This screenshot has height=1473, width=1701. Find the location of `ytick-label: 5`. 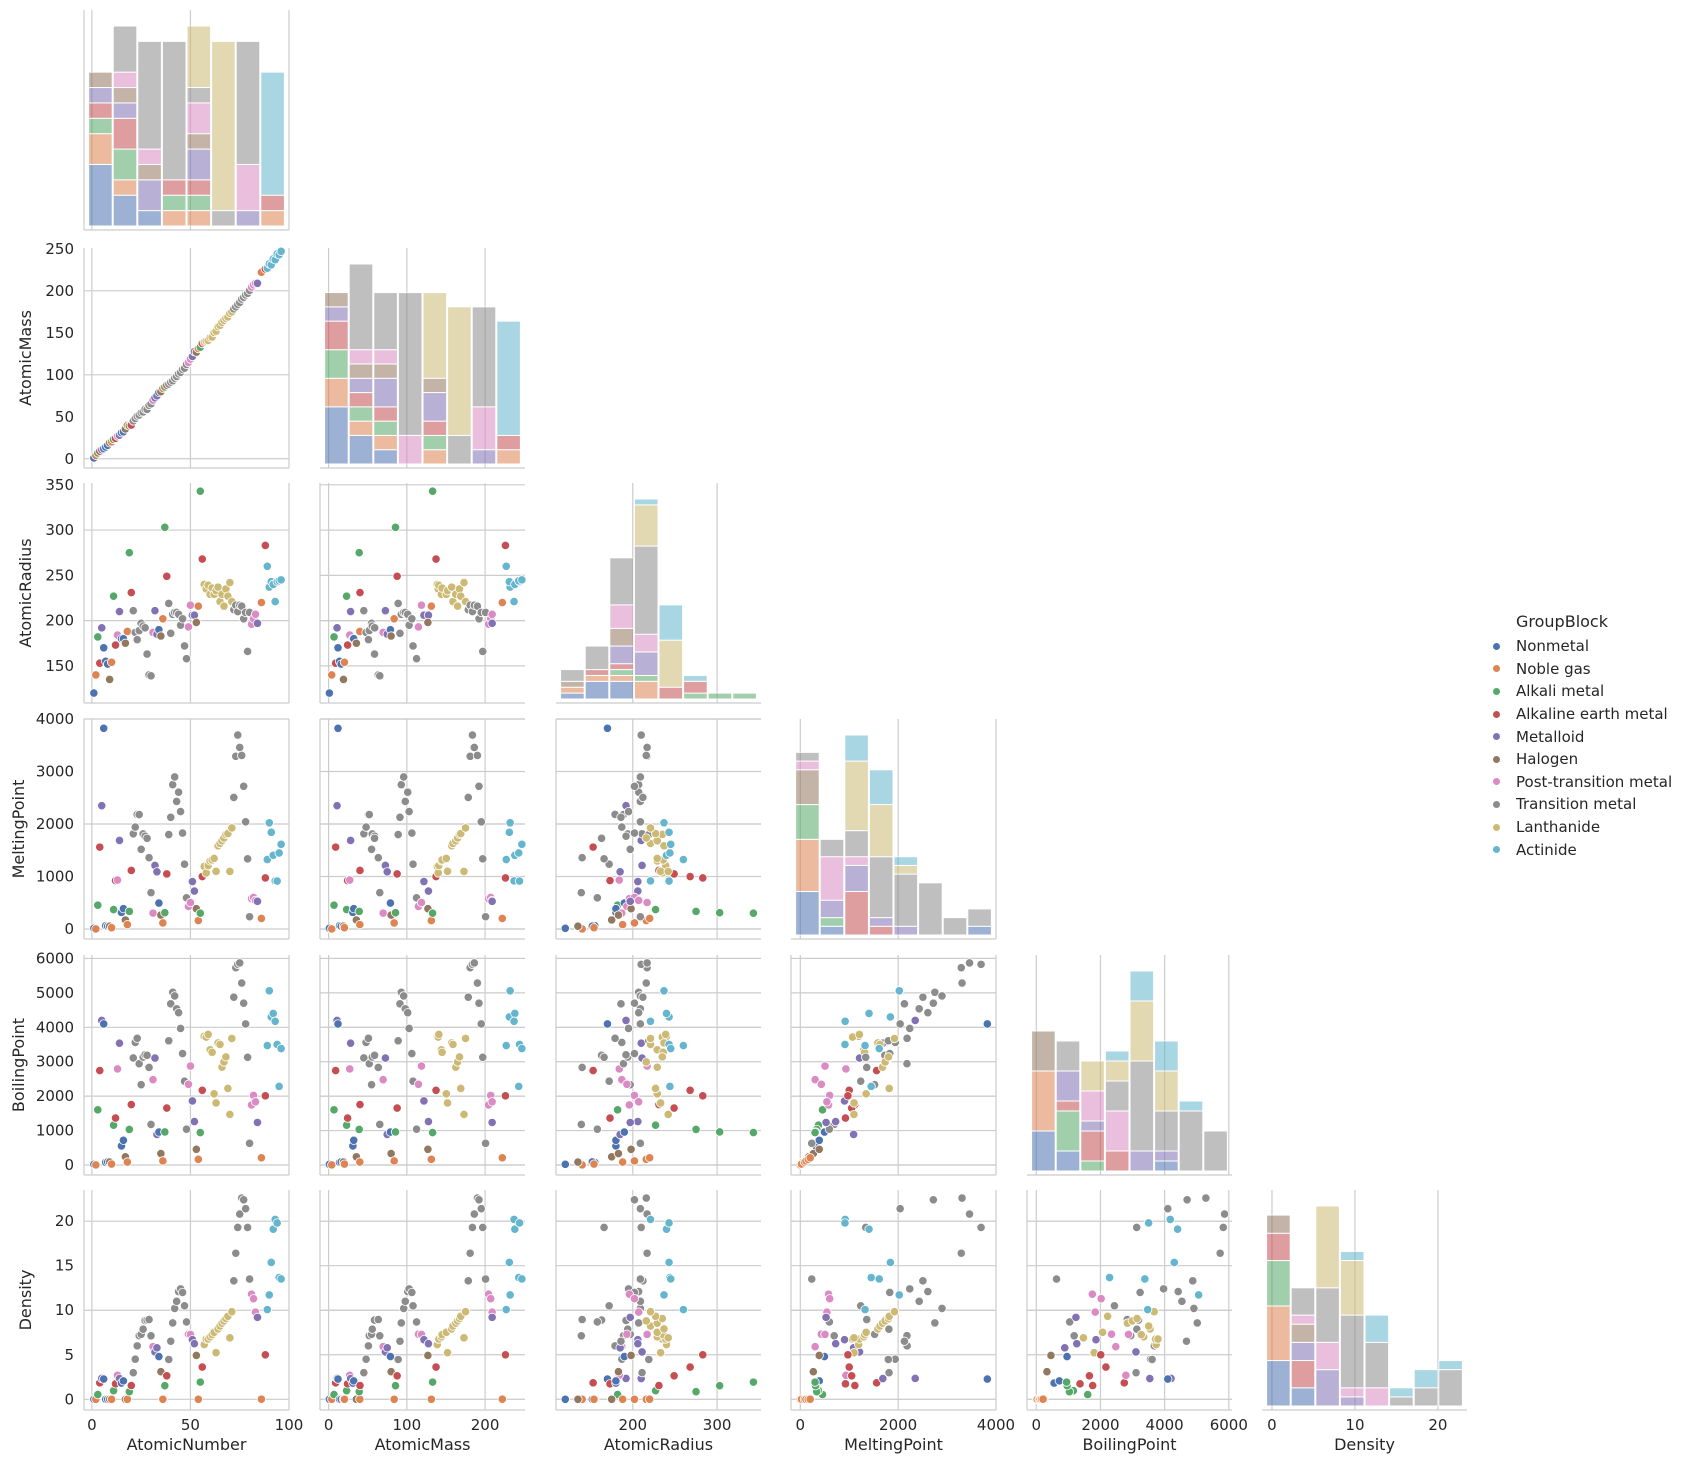

ytick-label: 5 is located at coordinates (69, 1355).